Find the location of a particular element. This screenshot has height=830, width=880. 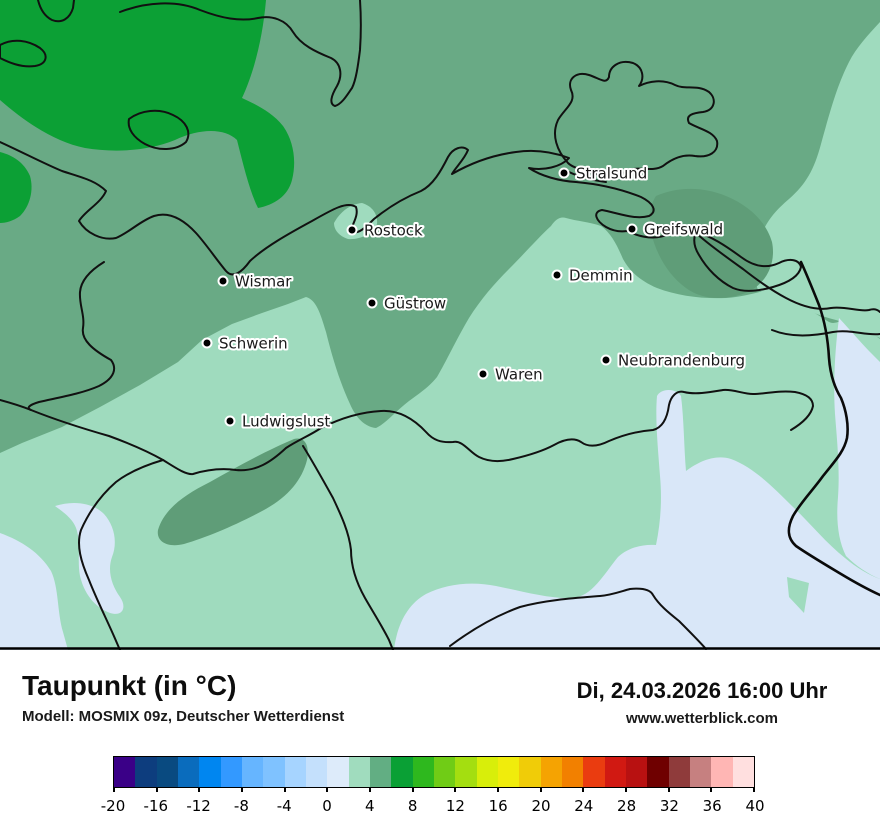

region-seafoam-rostock is located at coordinates (356, 221).